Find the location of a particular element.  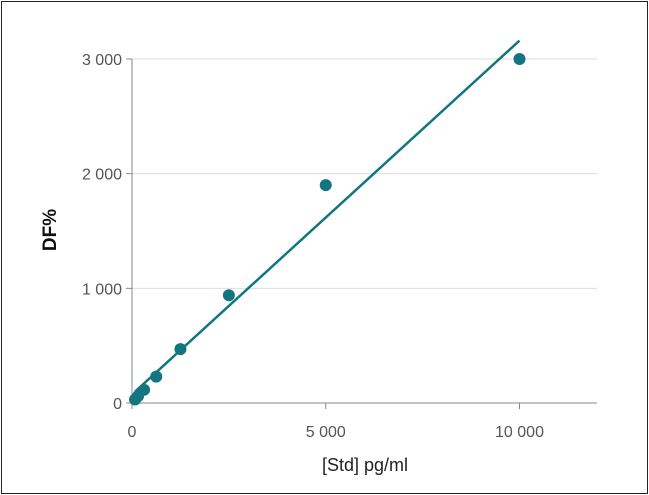

y-tick-label: 0 is located at coordinates (117, 404).